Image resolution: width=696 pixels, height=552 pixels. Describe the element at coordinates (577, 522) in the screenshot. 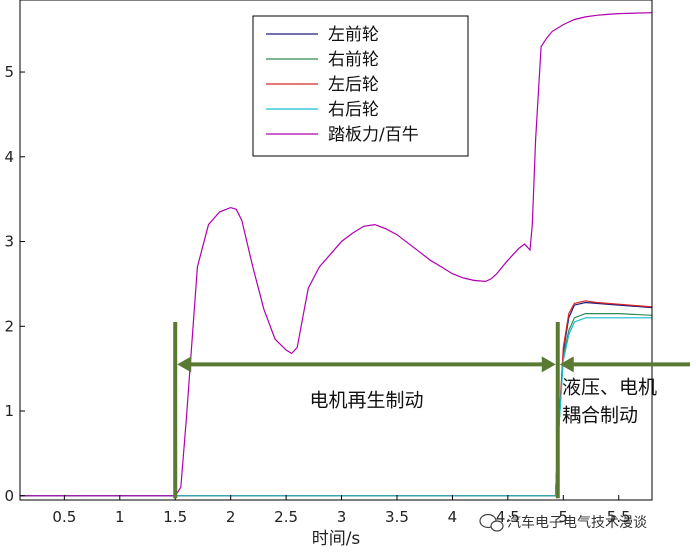

I see `watermark-text: 汽车电子电气技术漫谈` at that location.